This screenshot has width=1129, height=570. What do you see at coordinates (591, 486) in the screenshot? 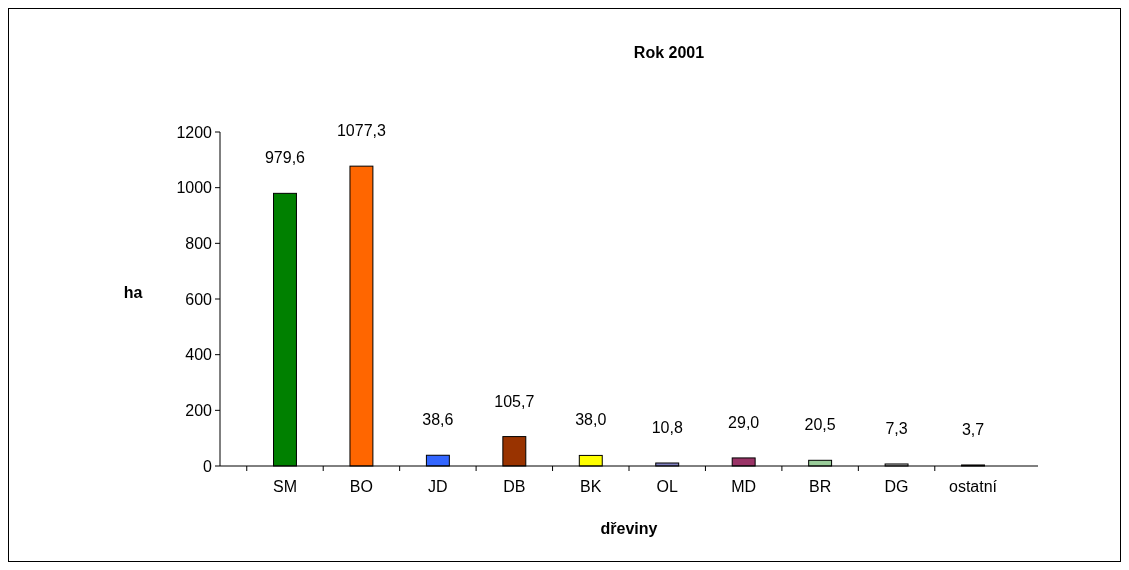
I see `x-tick-label: BK` at bounding box center [591, 486].